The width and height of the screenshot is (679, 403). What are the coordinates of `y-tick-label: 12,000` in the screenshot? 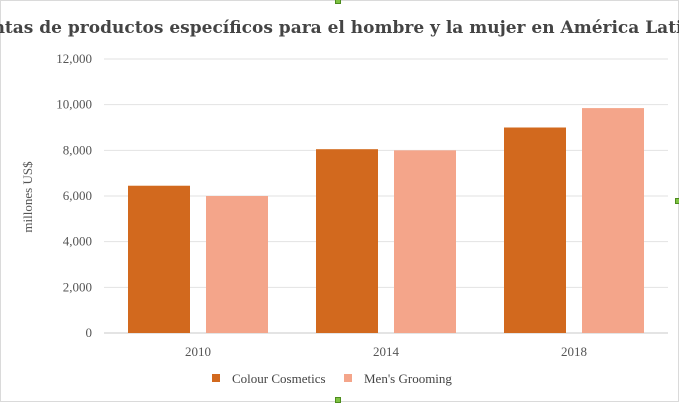 It's located at (74, 58).